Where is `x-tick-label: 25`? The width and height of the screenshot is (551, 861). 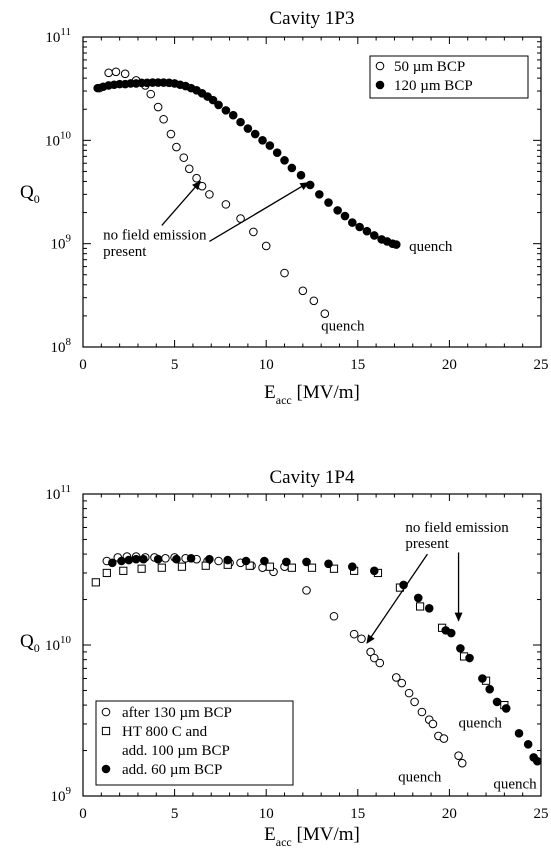 x-tick-label: 25 is located at coordinates (541, 814).